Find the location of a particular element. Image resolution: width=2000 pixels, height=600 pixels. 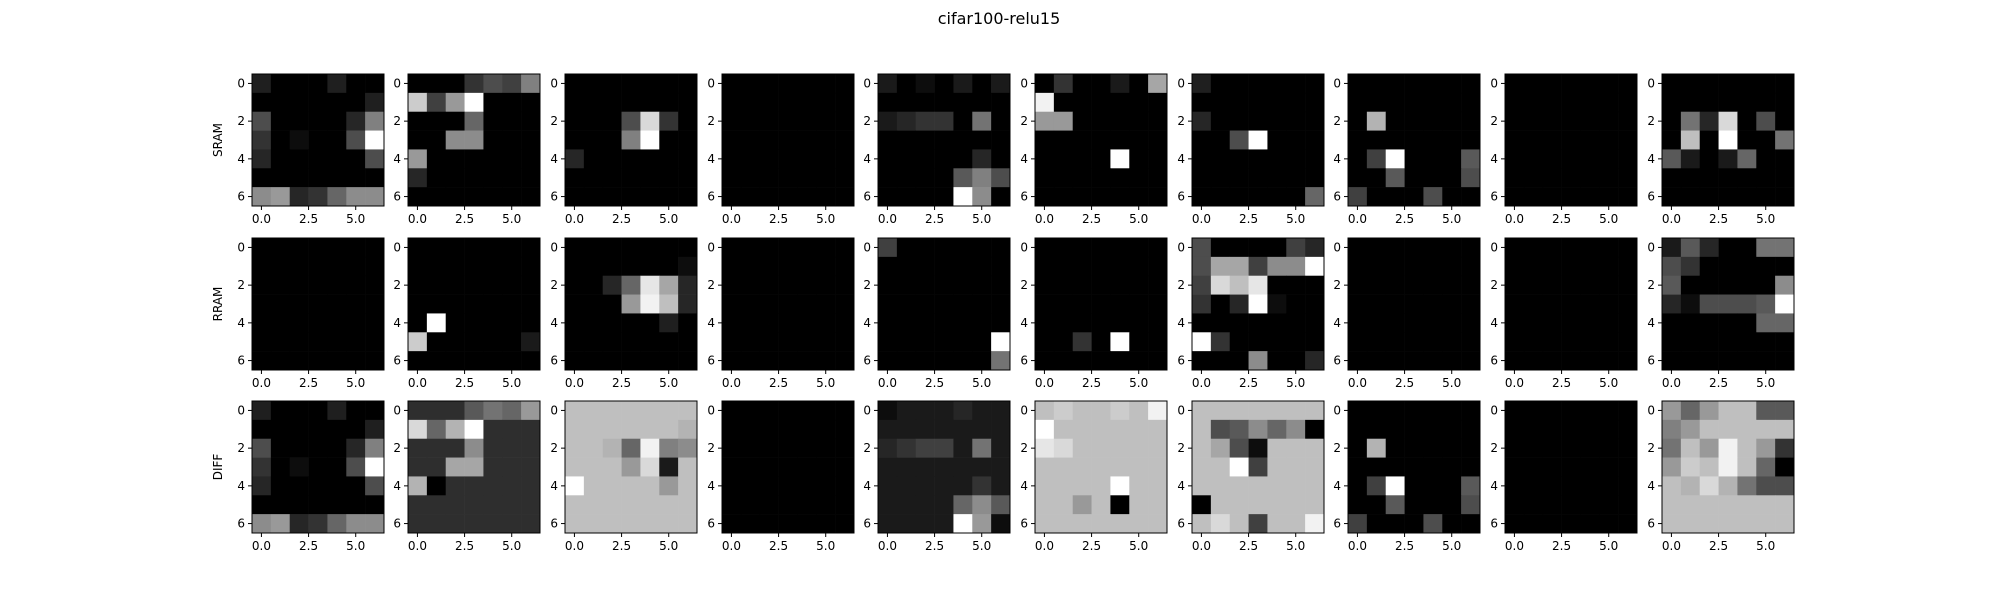

y-tick-label: 0 is located at coordinates (1024, 410).